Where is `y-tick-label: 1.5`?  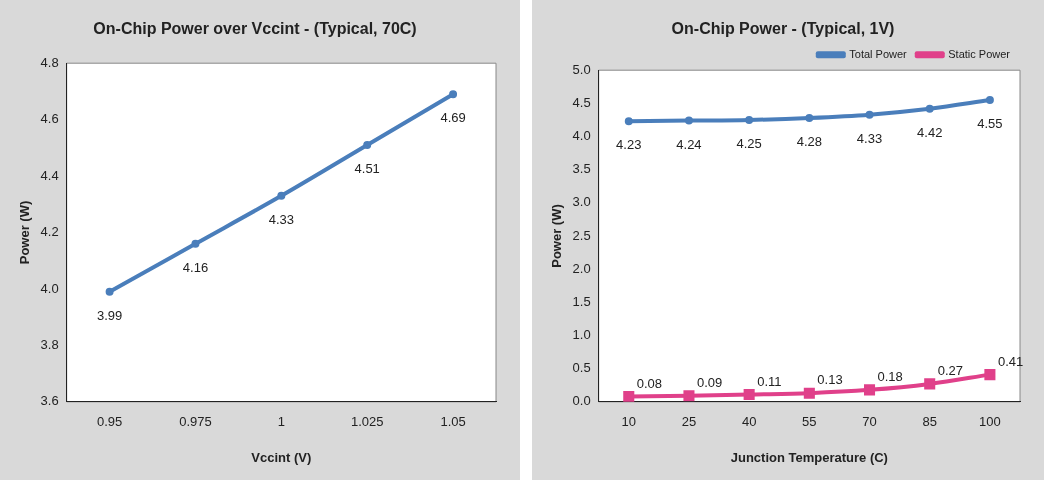
y-tick-label: 1.5 is located at coordinates (581, 301).